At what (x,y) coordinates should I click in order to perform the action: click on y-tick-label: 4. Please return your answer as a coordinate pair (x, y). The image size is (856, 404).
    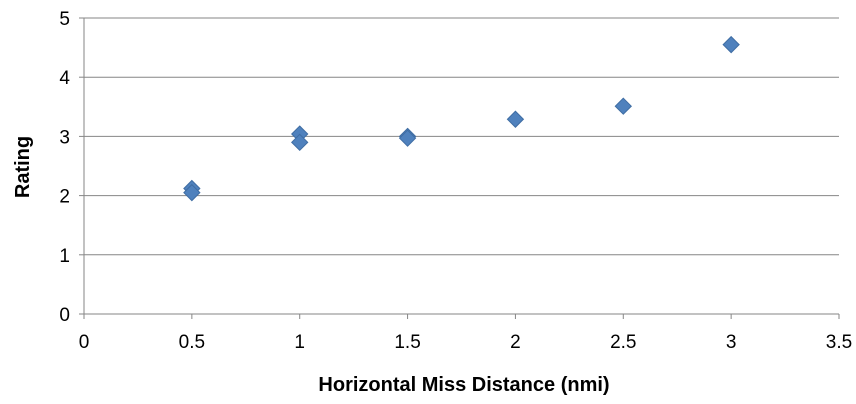
    Looking at the image, I should click on (64, 78).